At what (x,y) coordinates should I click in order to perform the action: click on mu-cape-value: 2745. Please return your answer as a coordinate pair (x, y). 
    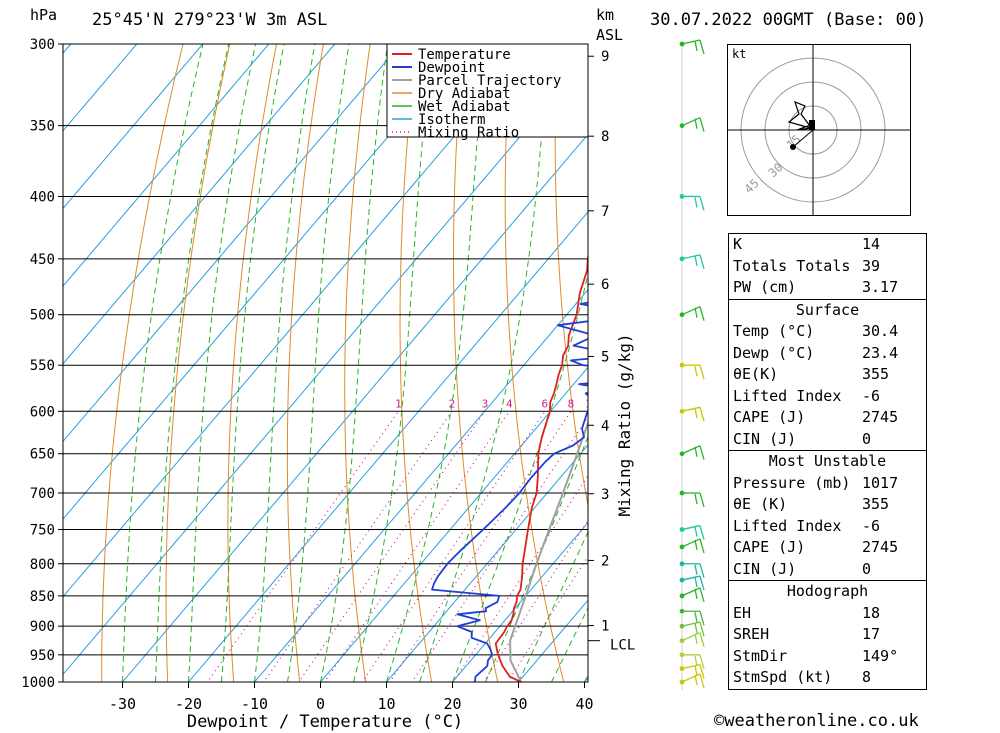
    Looking at the image, I should click on (880, 547).